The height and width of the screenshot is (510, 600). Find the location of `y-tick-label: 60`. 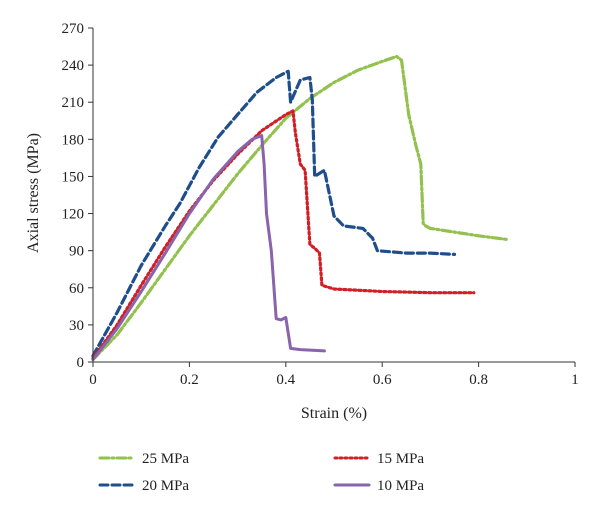

y-tick-label: 60 is located at coordinates (76, 289).